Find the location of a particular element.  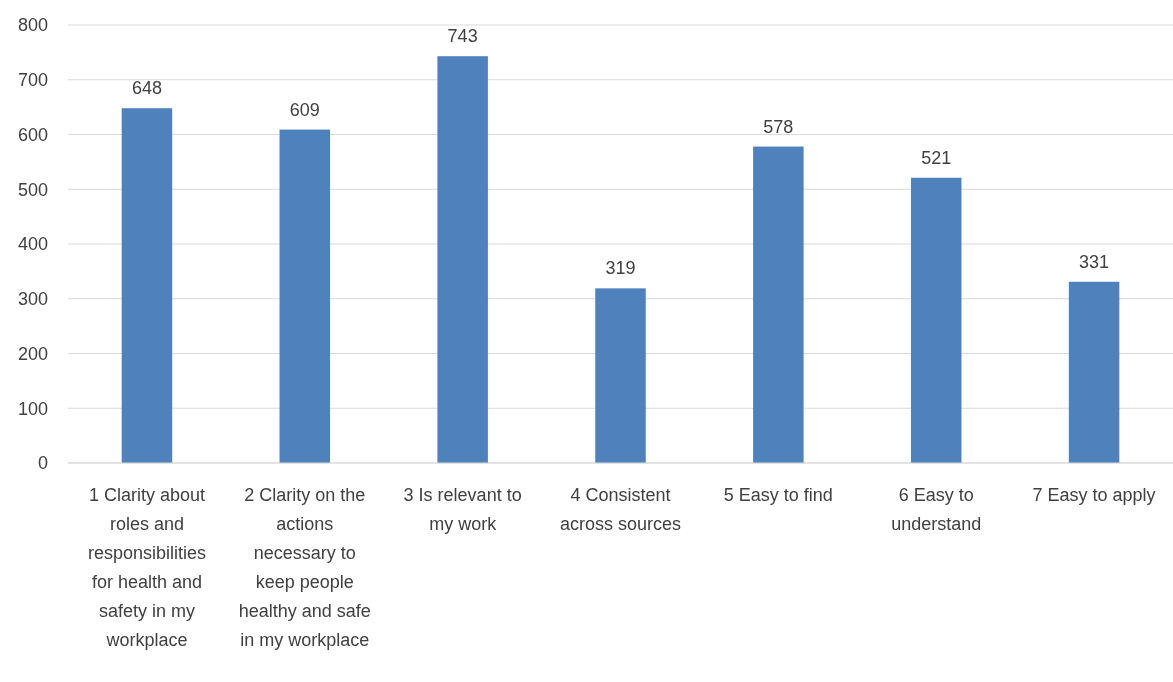

data-label: 578 is located at coordinates (778, 126).